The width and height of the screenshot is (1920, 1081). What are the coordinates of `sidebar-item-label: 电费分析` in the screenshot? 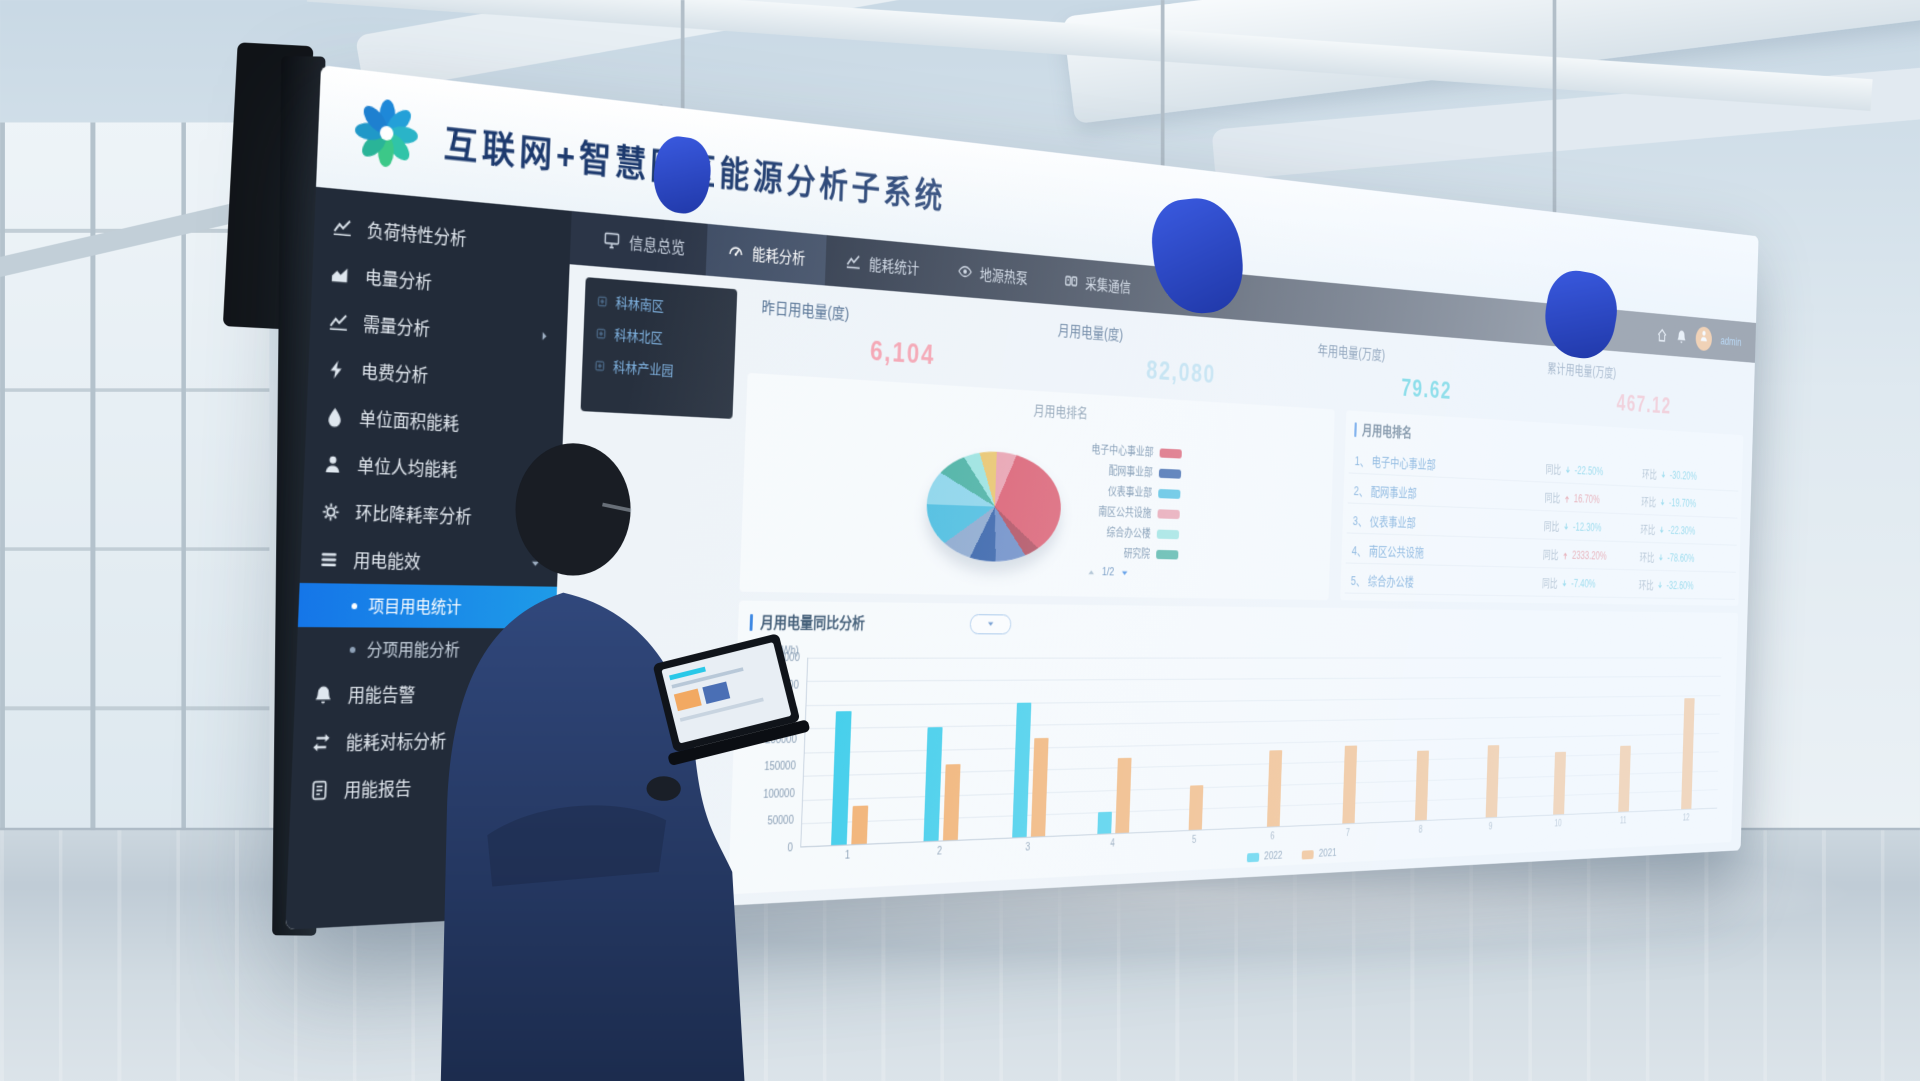 It's located at (394, 374).